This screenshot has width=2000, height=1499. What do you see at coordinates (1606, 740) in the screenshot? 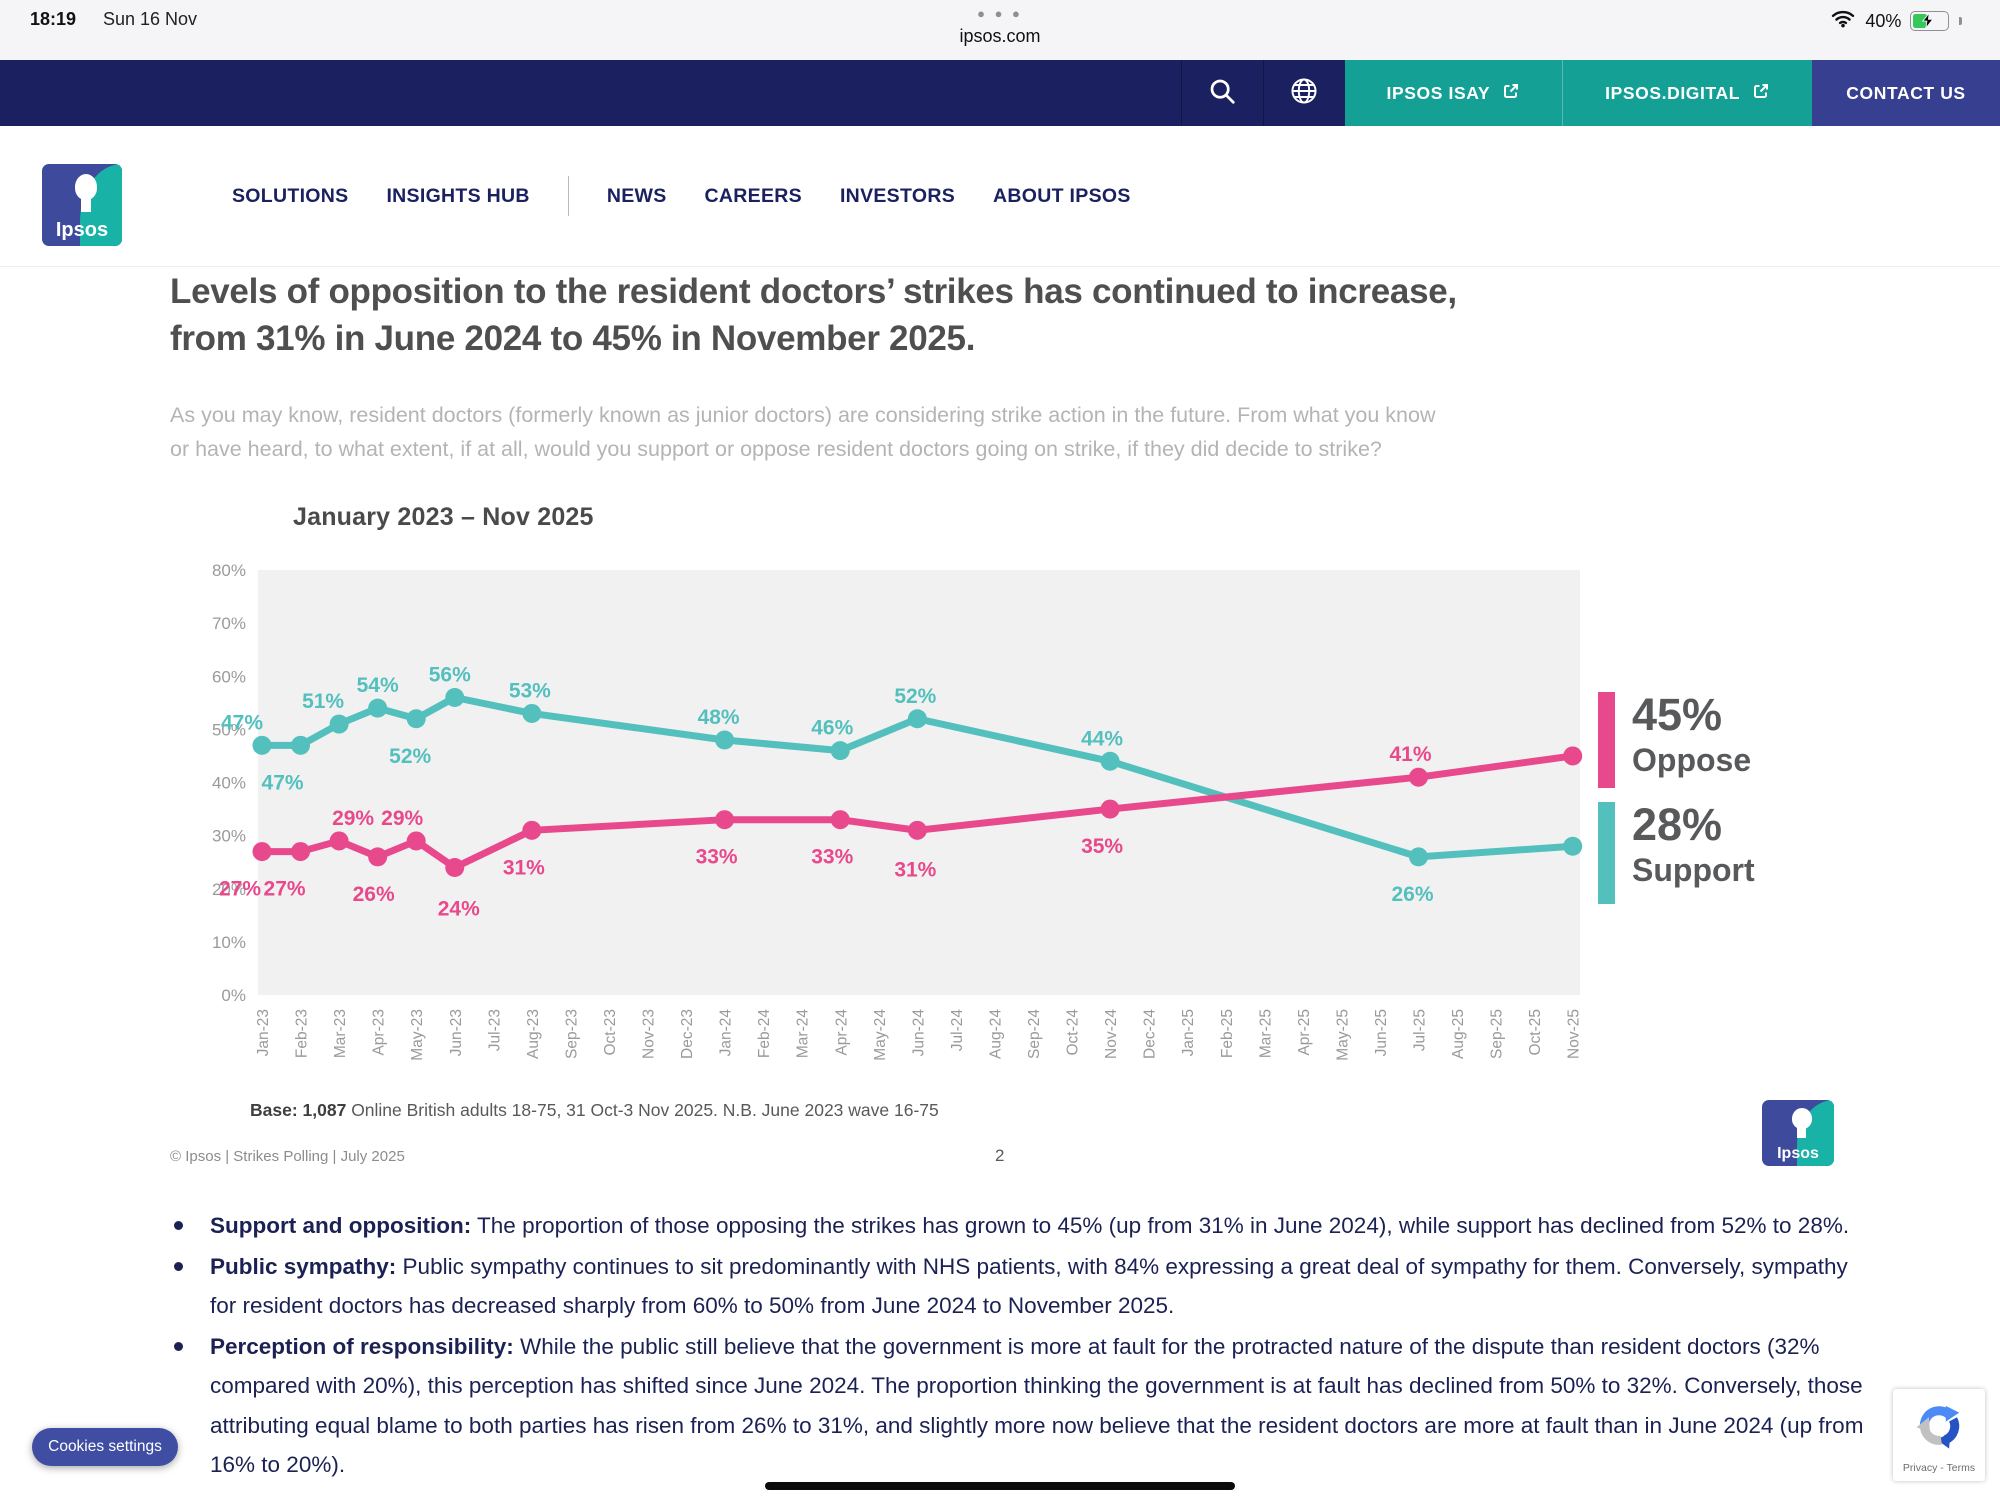
I see `legend-oppose-bar` at bounding box center [1606, 740].